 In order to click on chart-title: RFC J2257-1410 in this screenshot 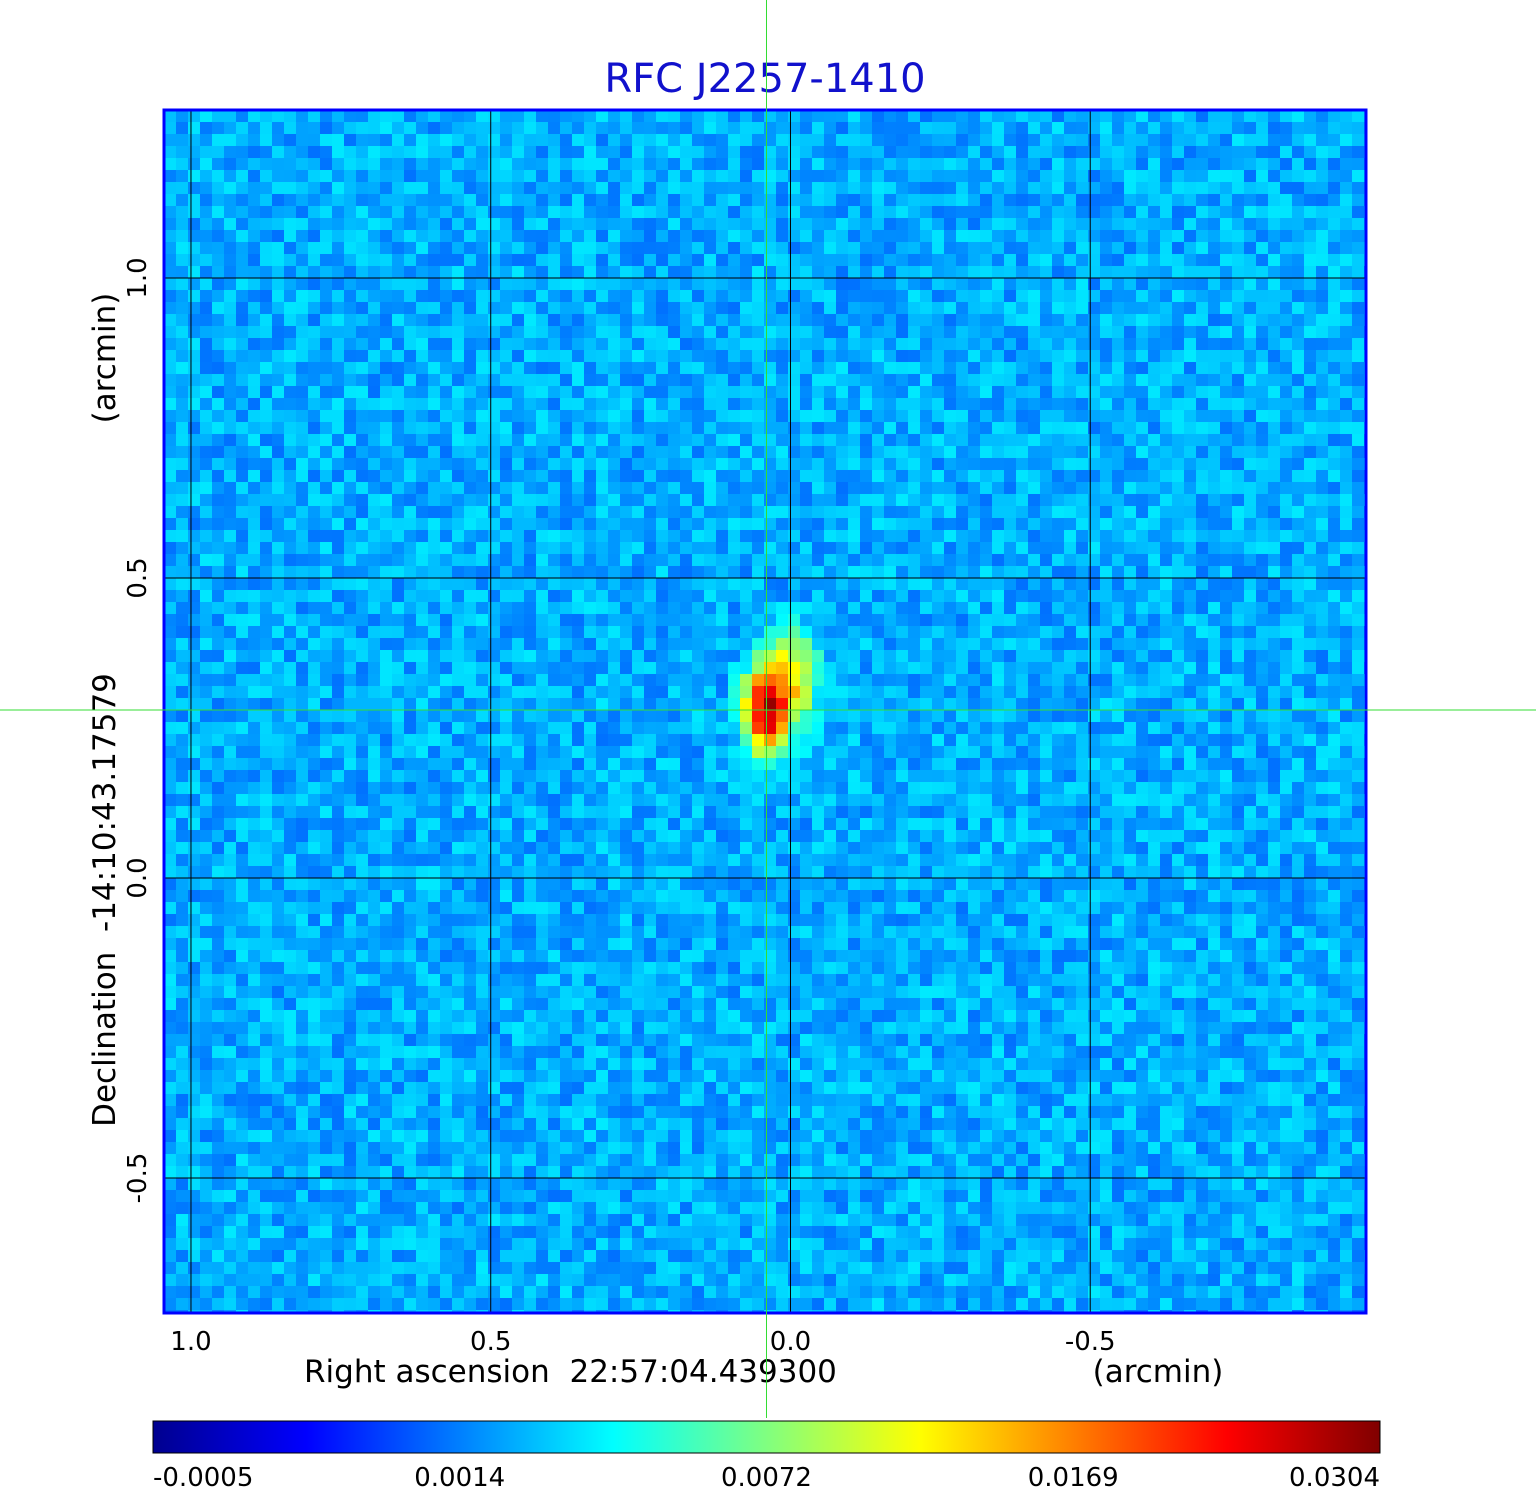, I will do `click(764, 79)`.